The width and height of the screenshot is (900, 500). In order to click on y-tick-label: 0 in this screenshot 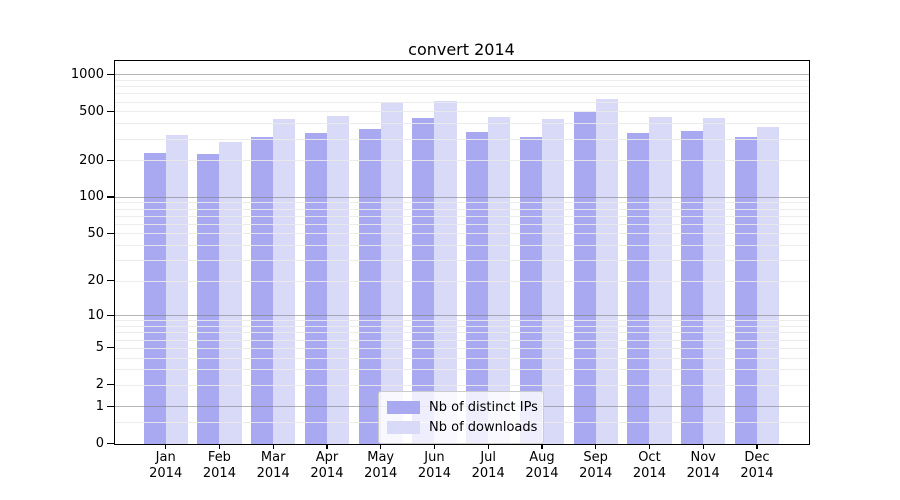, I will do `click(99, 443)`.